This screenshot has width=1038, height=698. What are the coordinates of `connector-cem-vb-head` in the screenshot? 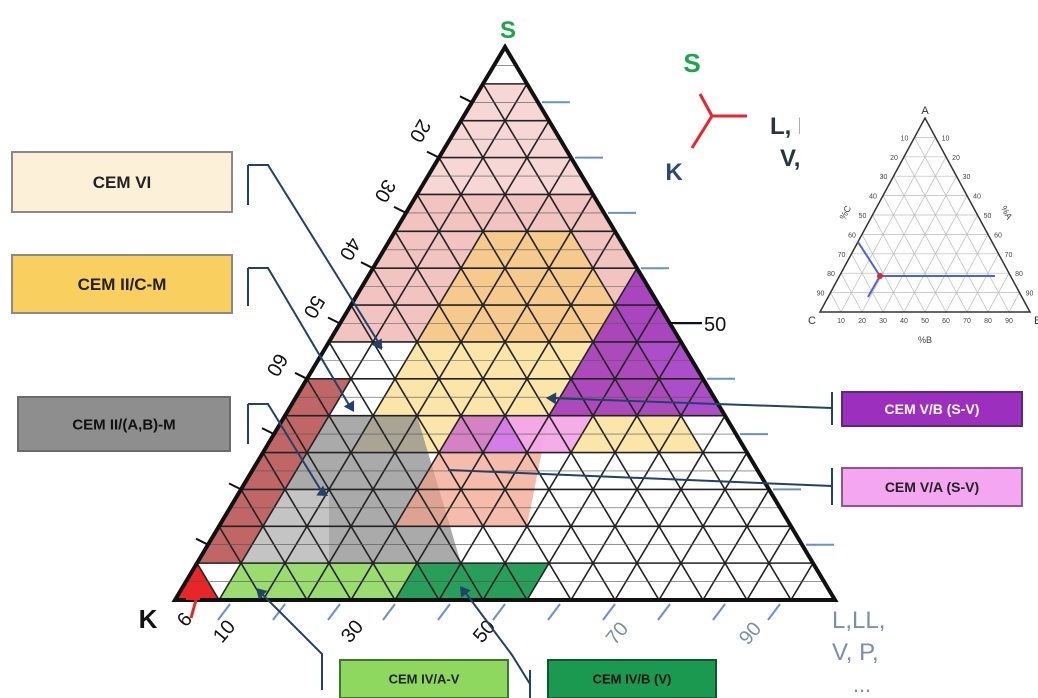 It's located at (551, 398).